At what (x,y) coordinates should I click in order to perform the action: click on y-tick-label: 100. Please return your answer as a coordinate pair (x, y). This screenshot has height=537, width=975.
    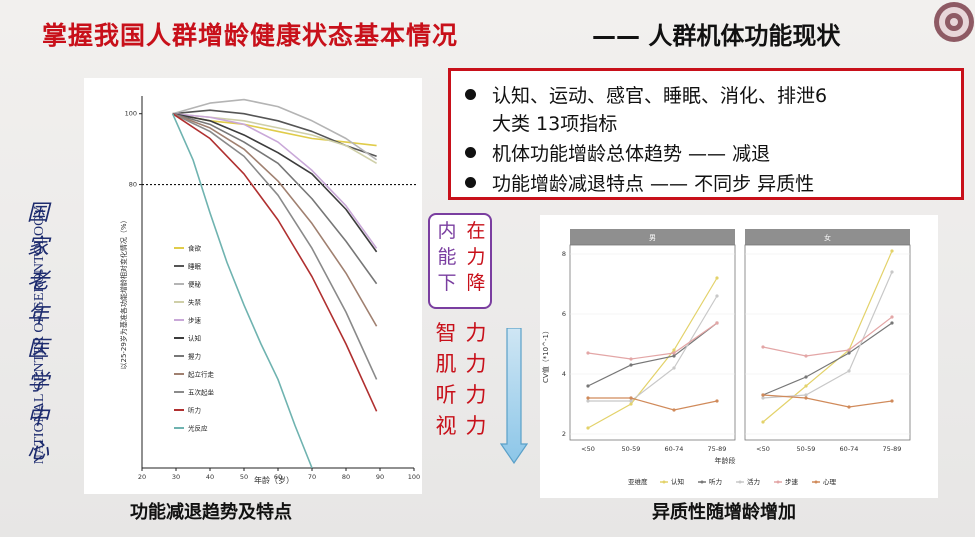
    Looking at the image, I should click on (131, 114).